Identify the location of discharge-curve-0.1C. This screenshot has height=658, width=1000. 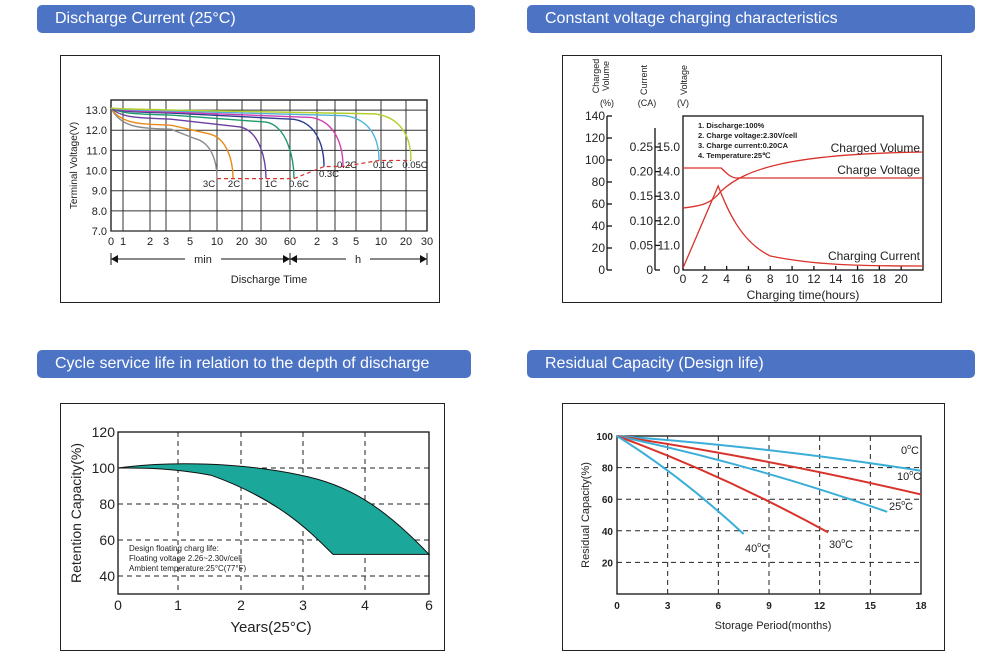
(245, 134).